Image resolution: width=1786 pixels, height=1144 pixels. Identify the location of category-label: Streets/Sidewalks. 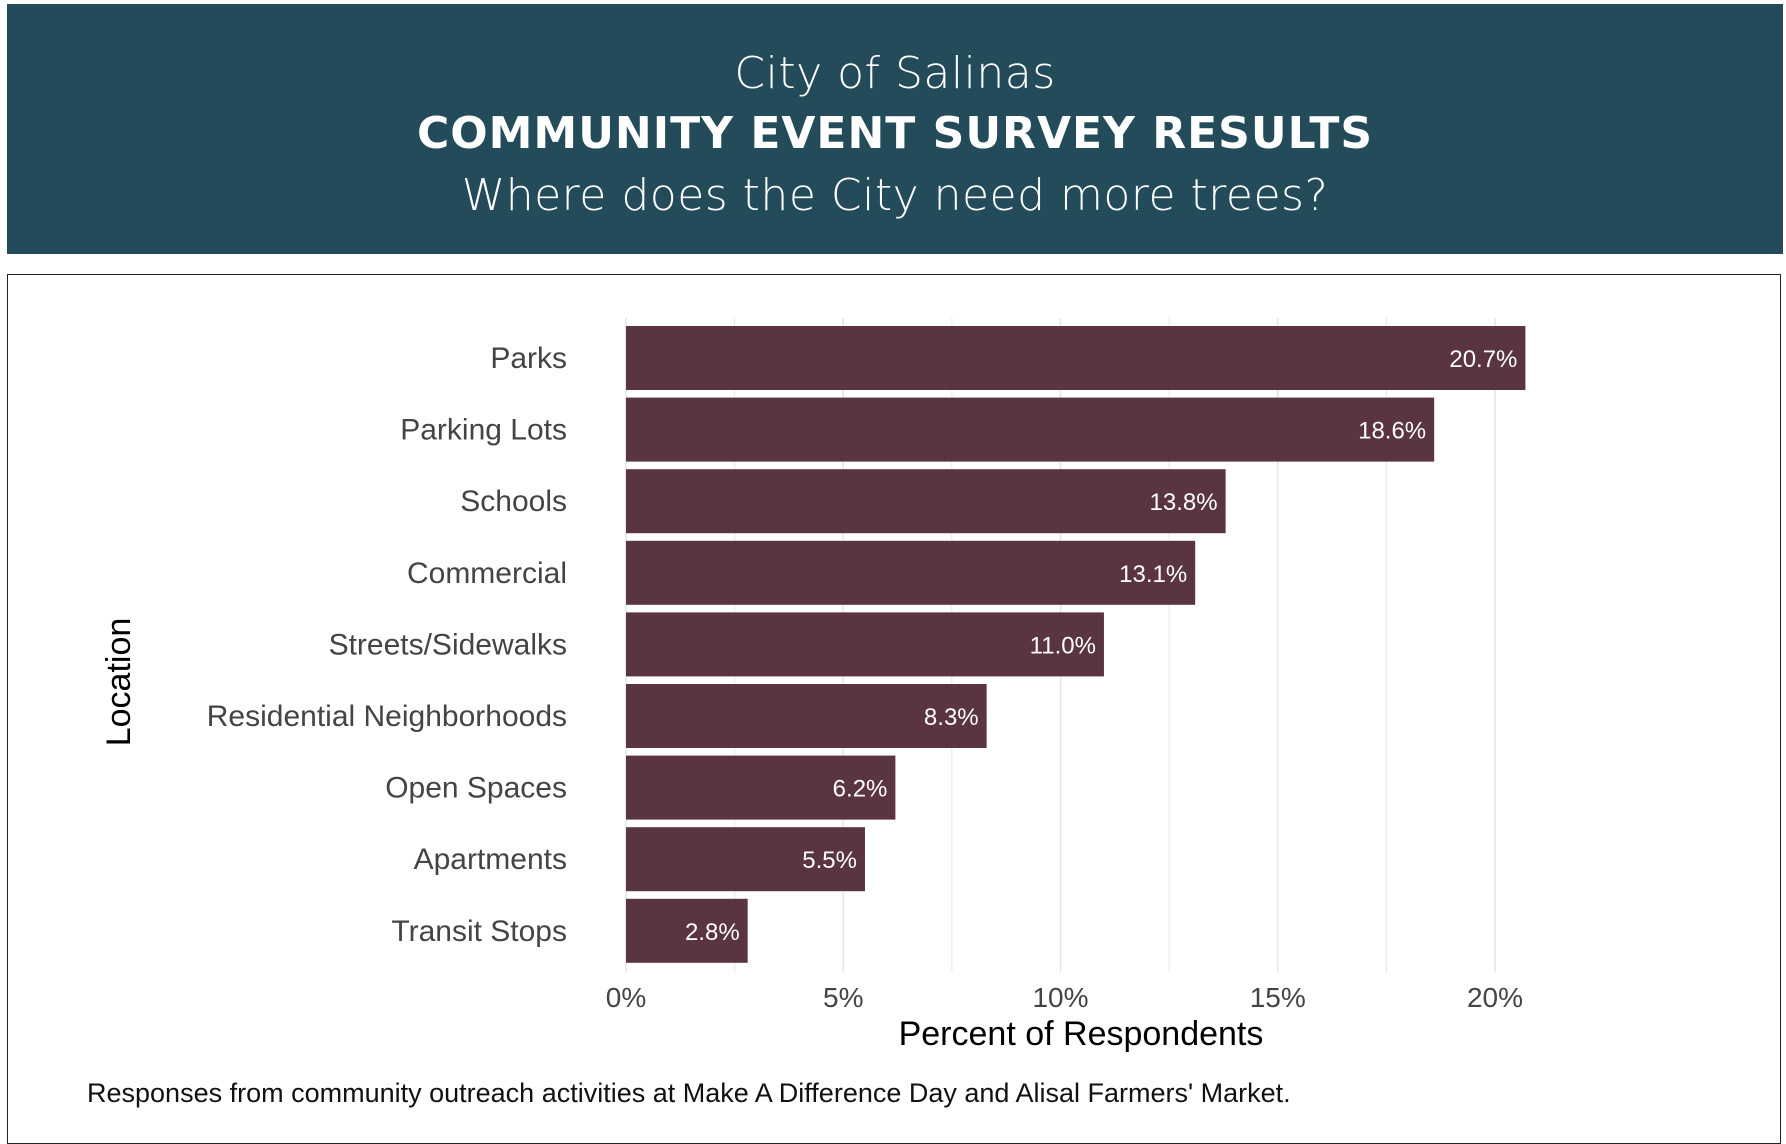
(448, 644).